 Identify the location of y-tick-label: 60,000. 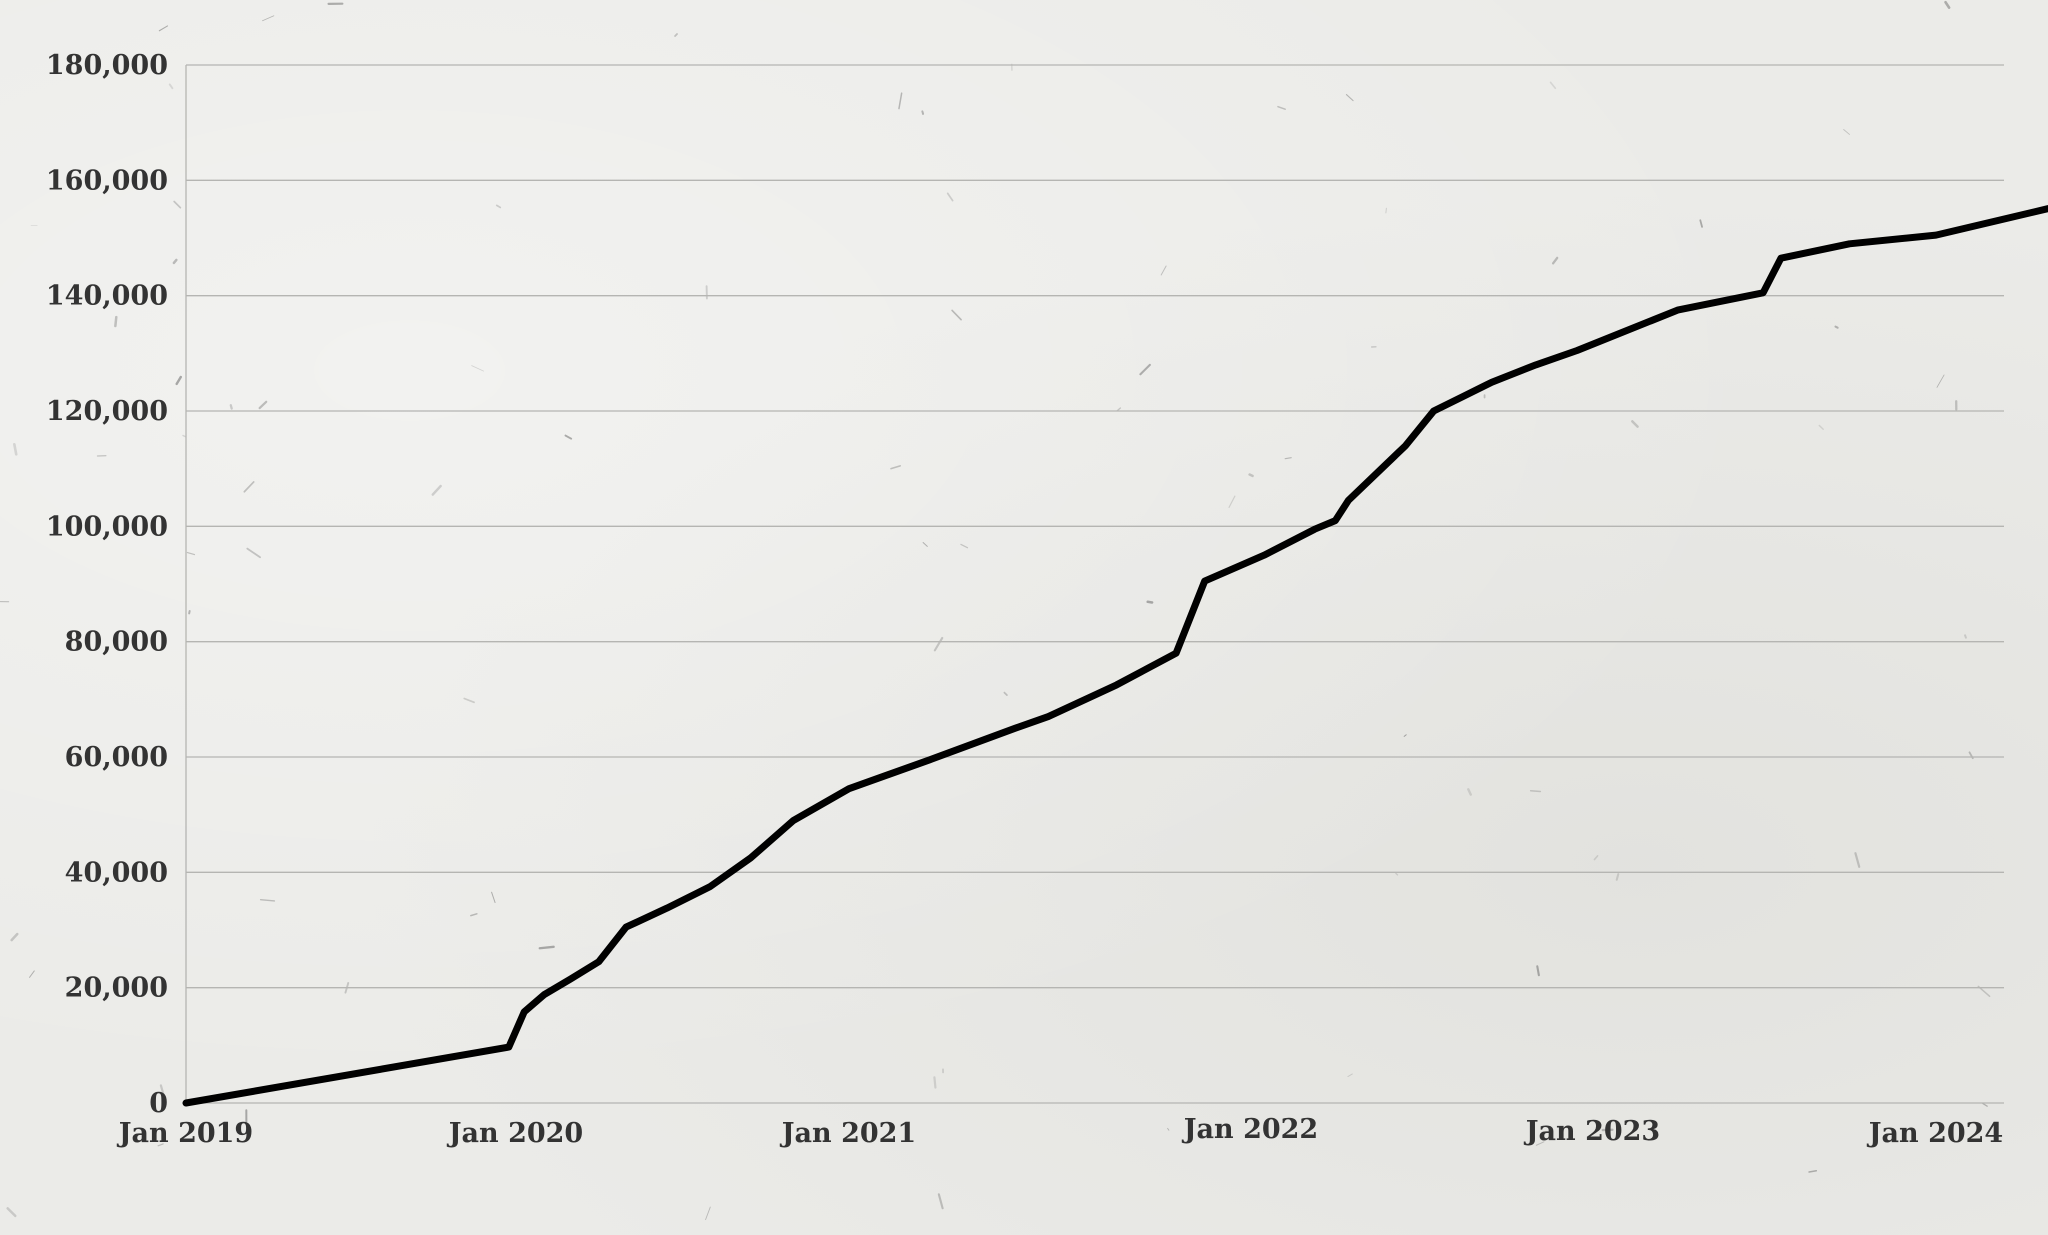
(116, 757).